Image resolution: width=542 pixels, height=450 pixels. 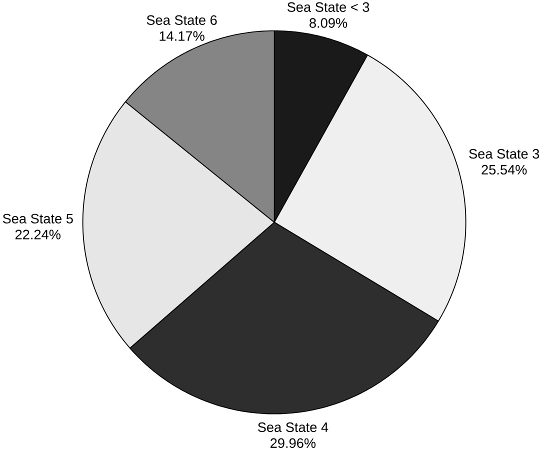 I want to click on slice-label: Sea State 6, so click(x=181, y=20).